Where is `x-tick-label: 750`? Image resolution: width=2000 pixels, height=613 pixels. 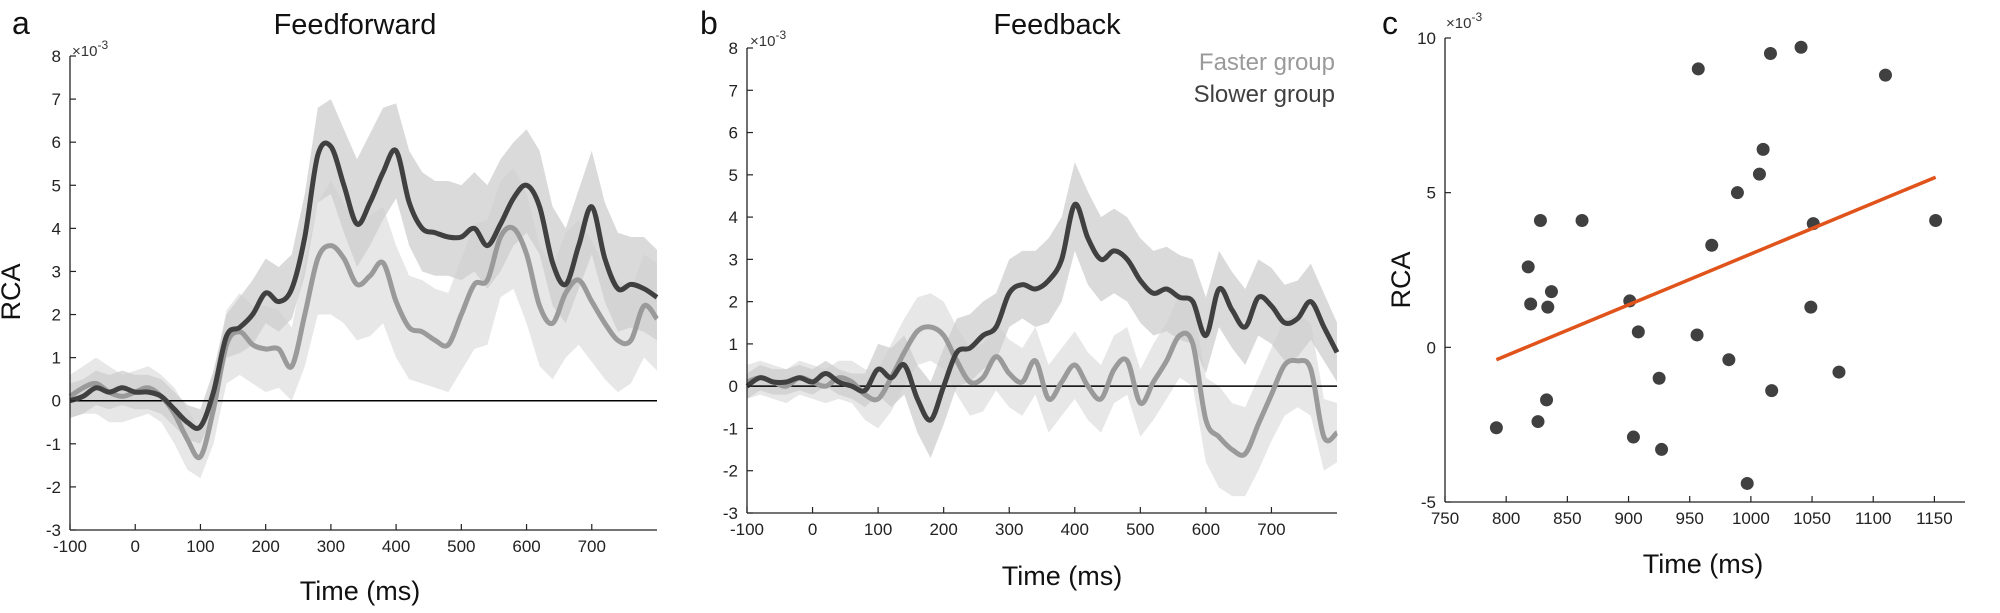
x-tick-label: 750 is located at coordinates (1445, 518).